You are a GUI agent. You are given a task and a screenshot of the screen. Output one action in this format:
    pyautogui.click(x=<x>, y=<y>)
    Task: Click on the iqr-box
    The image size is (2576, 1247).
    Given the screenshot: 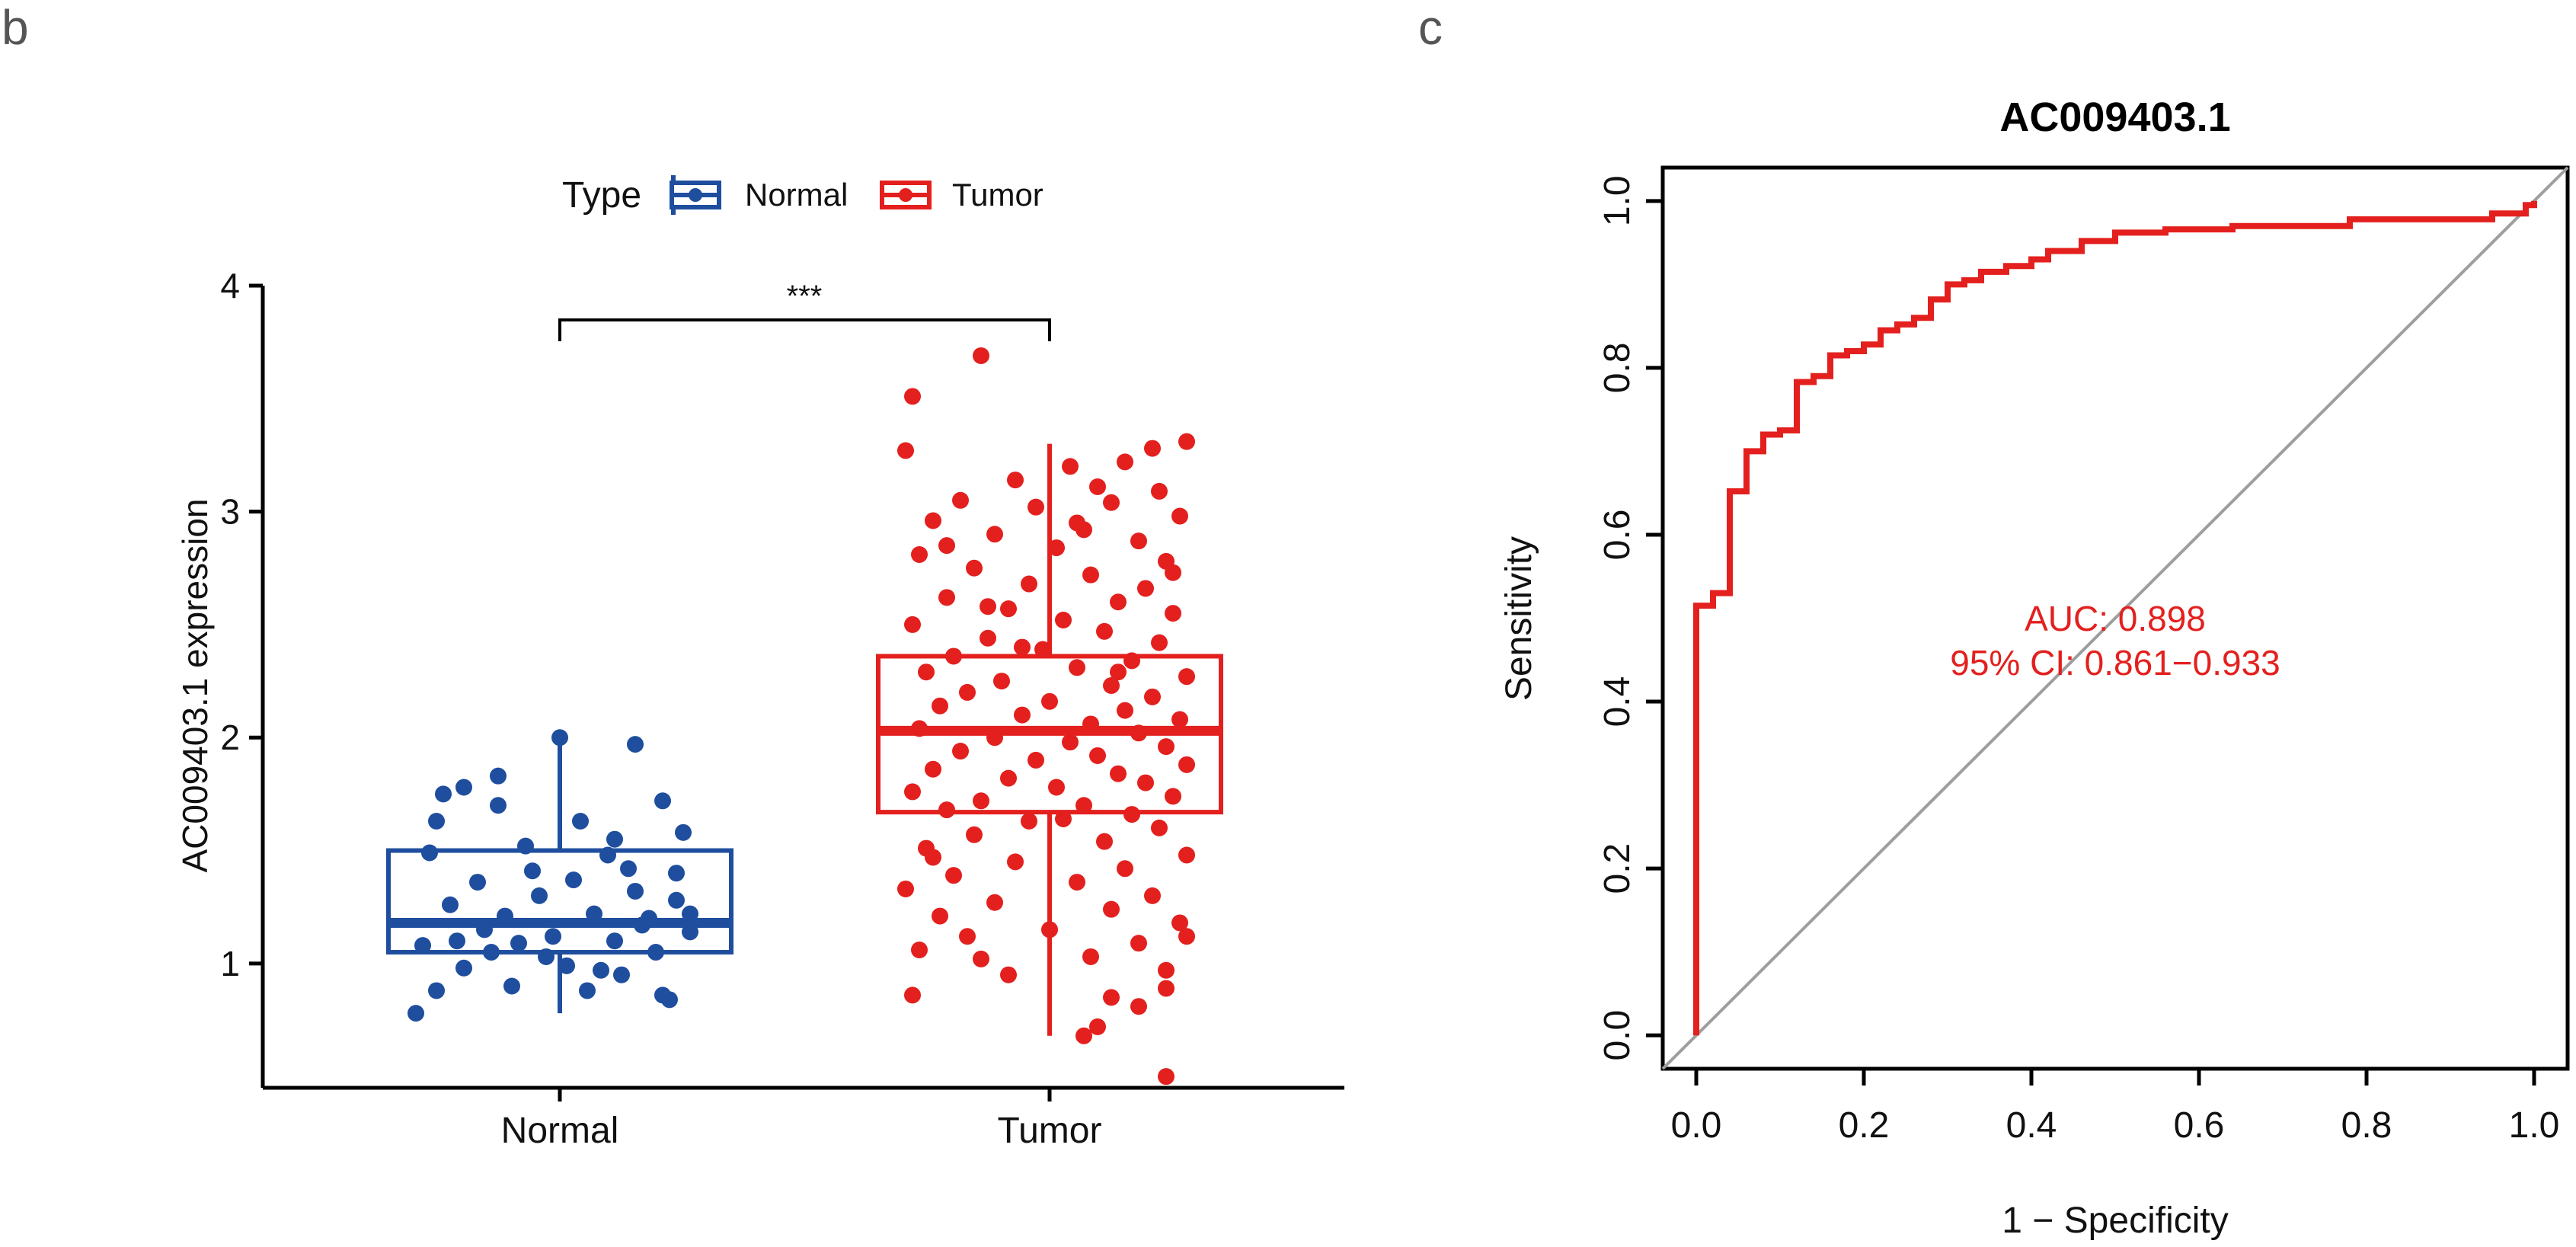 What is the action you would take?
    pyautogui.click(x=559, y=901)
    